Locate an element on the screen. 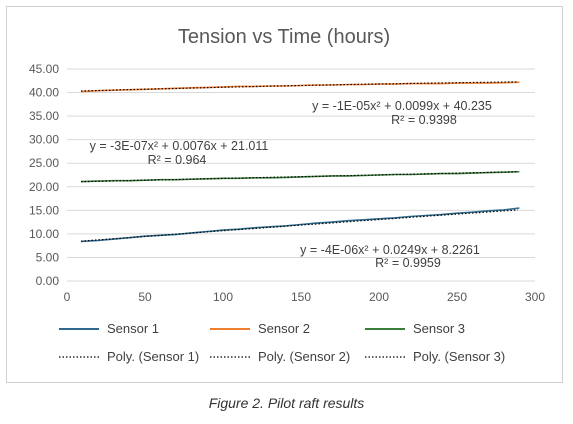 The image size is (573, 424). x-tick-label: 50 is located at coordinates (145, 297).